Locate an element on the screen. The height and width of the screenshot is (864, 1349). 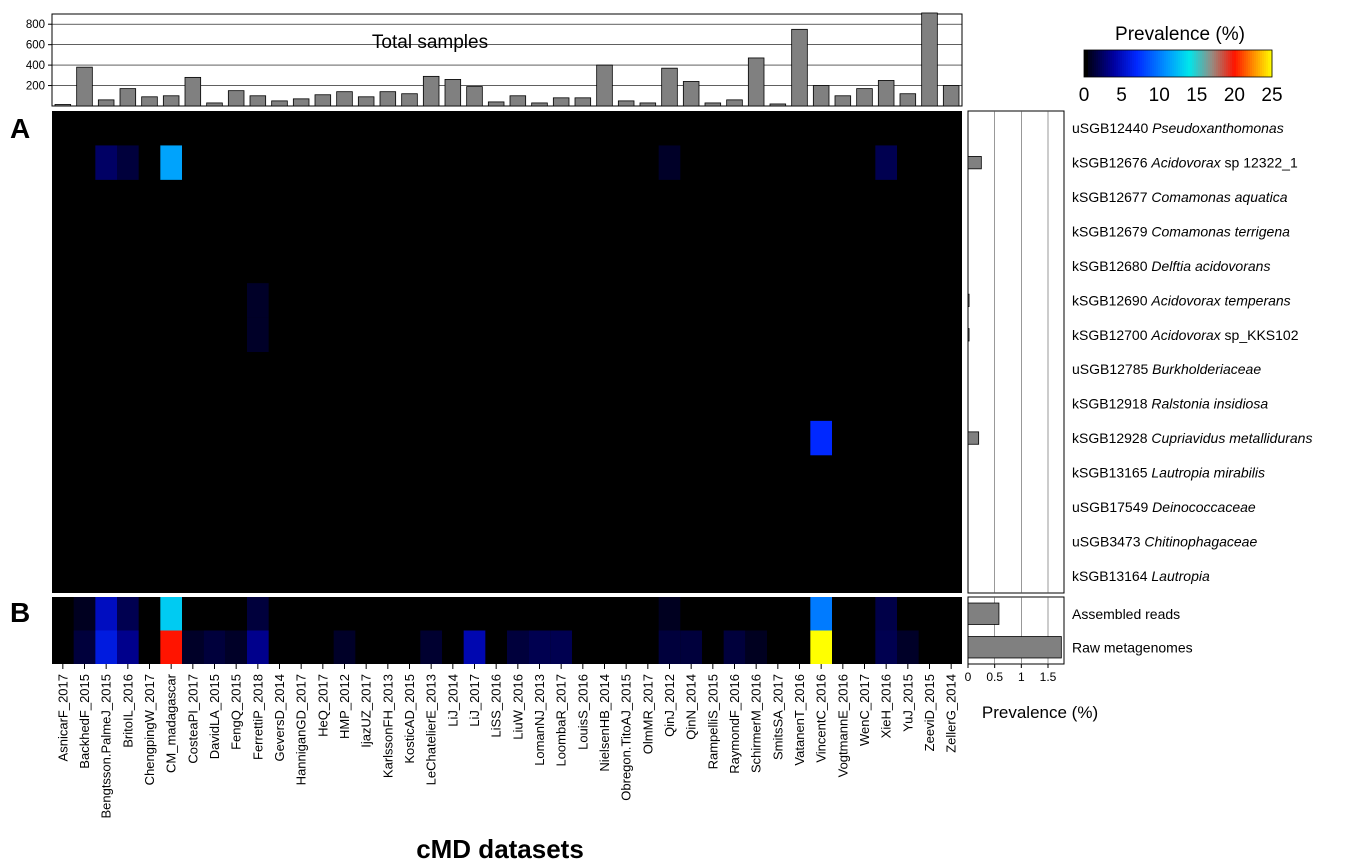
dataset-label: CM_madagascar is located at coordinates (171, 723).